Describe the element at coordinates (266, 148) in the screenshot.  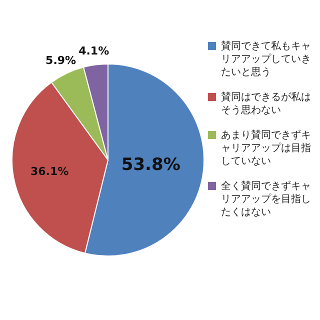
I see `legend-label: あまり賛同できずキャリアアップは目指していない` at that location.